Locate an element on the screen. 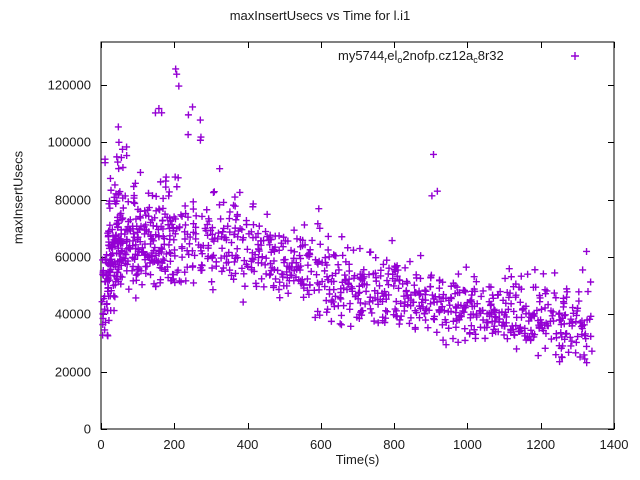 The width and height of the screenshot is (640, 480). legend-marker-icon is located at coordinates (575, 56).